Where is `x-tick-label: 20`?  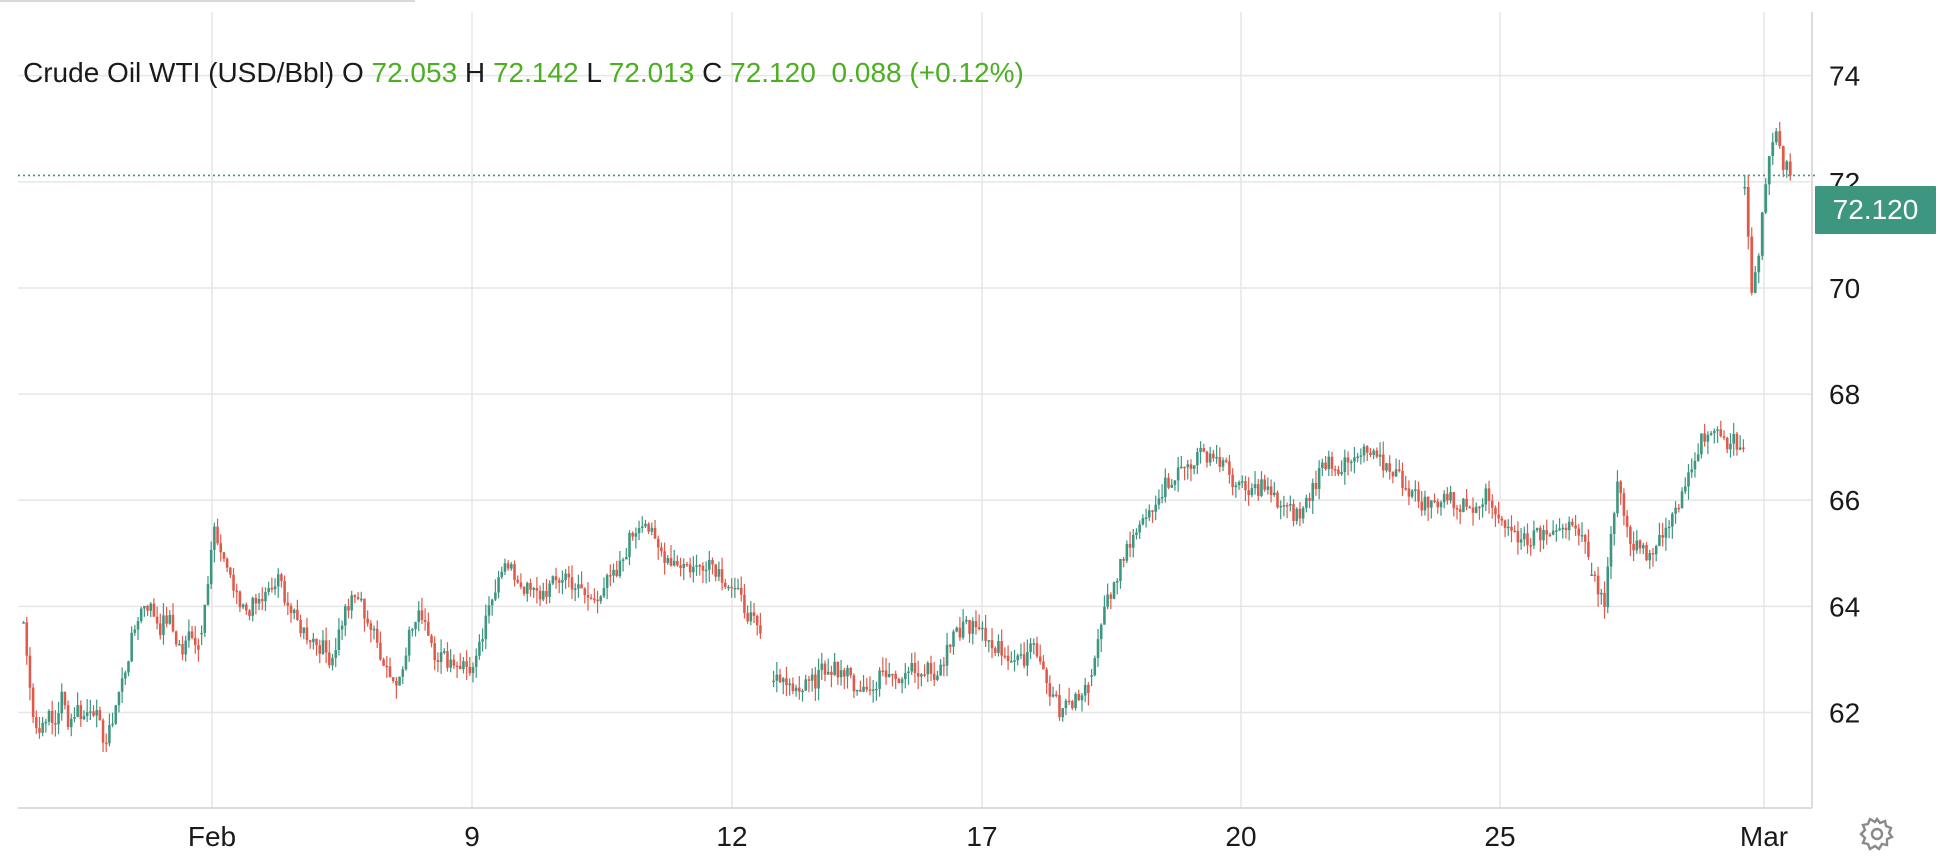 x-tick-label: 20 is located at coordinates (1240, 836).